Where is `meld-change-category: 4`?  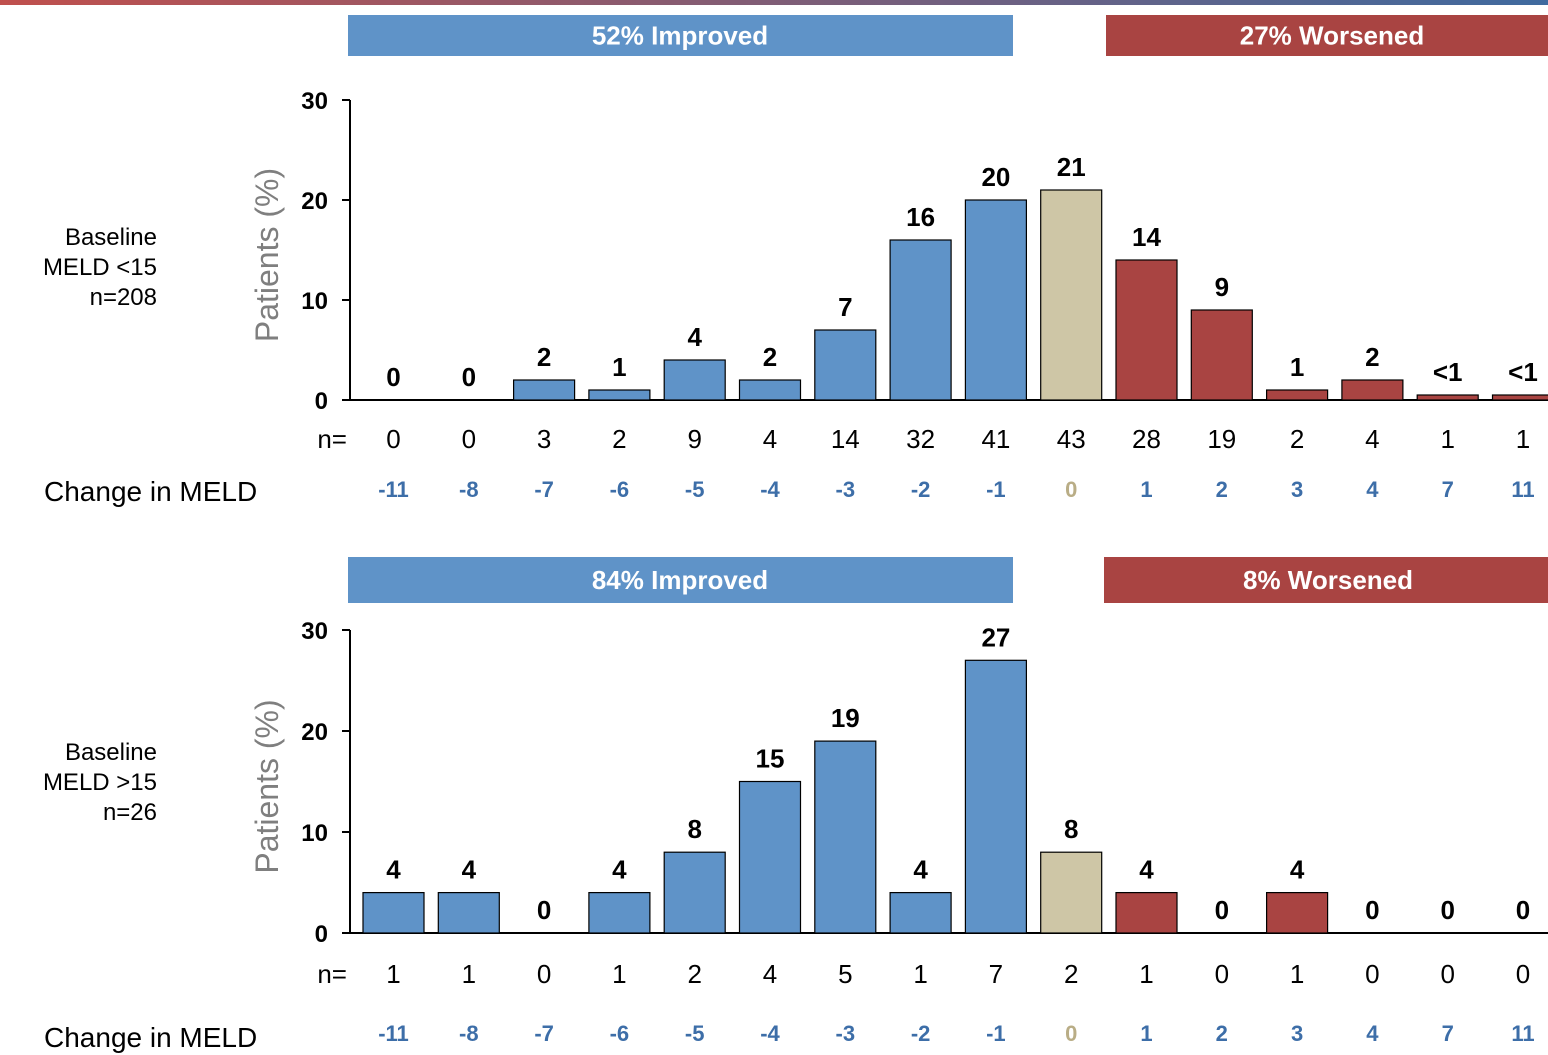 meld-change-category: 4 is located at coordinates (1372, 1033).